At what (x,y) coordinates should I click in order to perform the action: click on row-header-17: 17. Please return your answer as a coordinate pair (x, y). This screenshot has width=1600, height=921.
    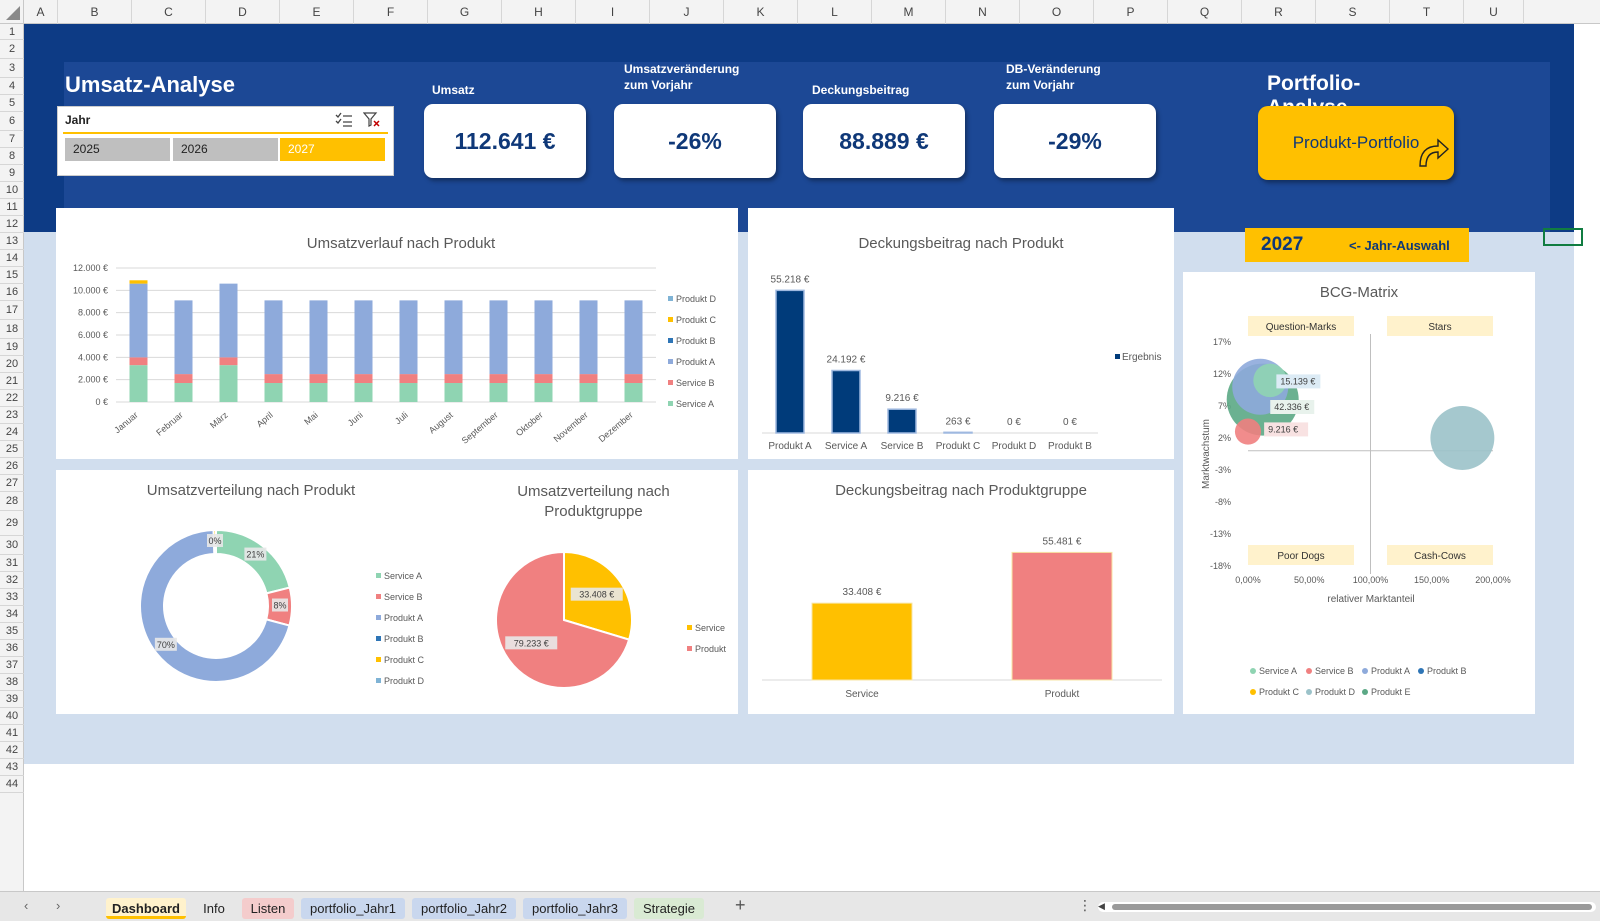
    Looking at the image, I should click on (12, 310).